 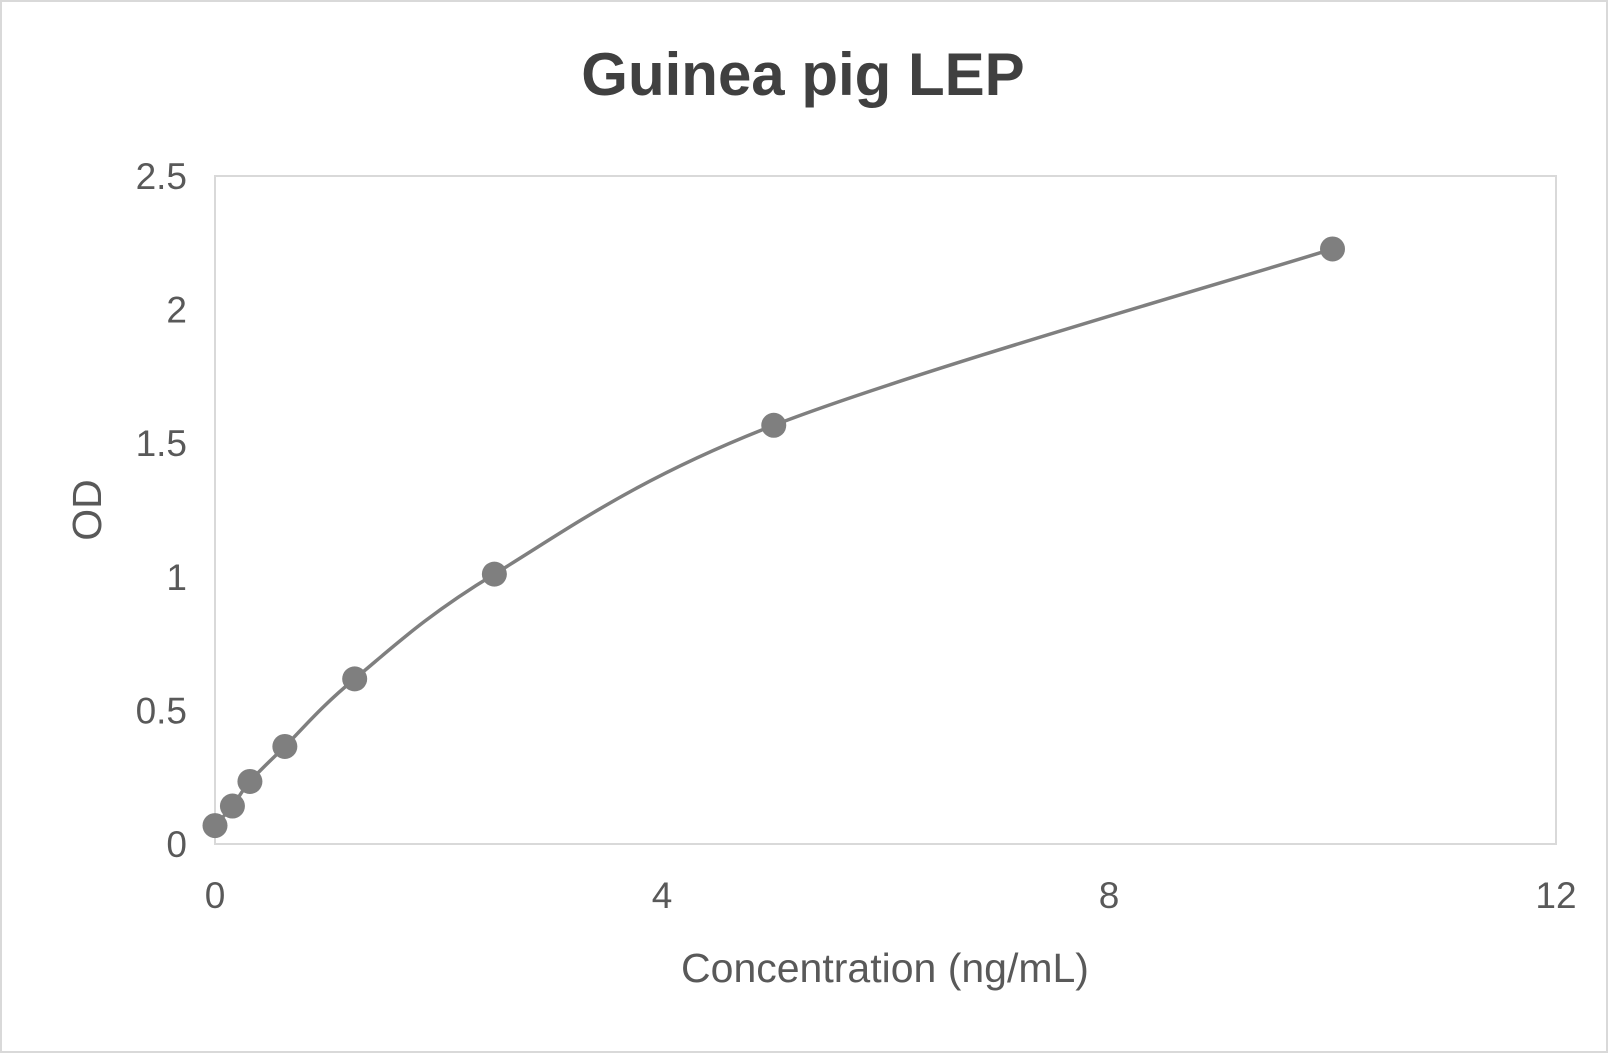 I want to click on x-tick-label: 4, so click(x=662, y=895).